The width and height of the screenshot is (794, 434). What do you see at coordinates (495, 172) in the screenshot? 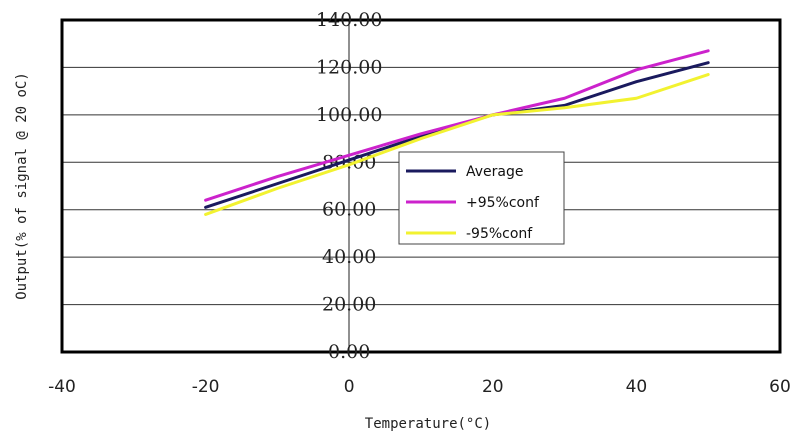
I see `legend-label-0: Average` at bounding box center [495, 172].